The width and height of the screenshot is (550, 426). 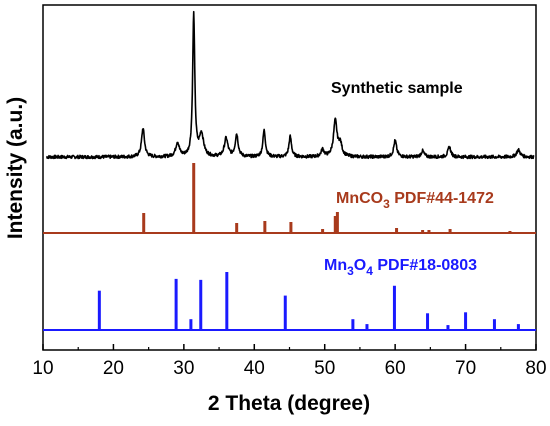 What do you see at coordinates (113, 368) in the screenshot?
I see `x-tick-label-20: 20` at bounding box center [113, 368].